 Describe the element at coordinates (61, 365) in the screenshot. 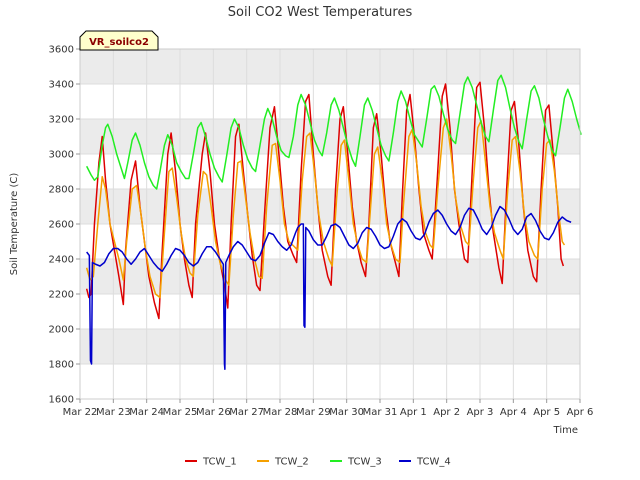

I see `y-tick-label: 1800` at that location.